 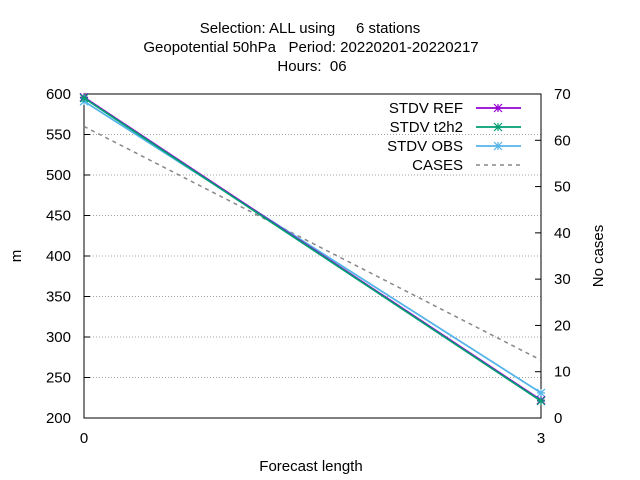 What do you see at coordinates (16, 256) in the screenshot?
I see `y-axis-label: m` at bounding box center [16, 256].